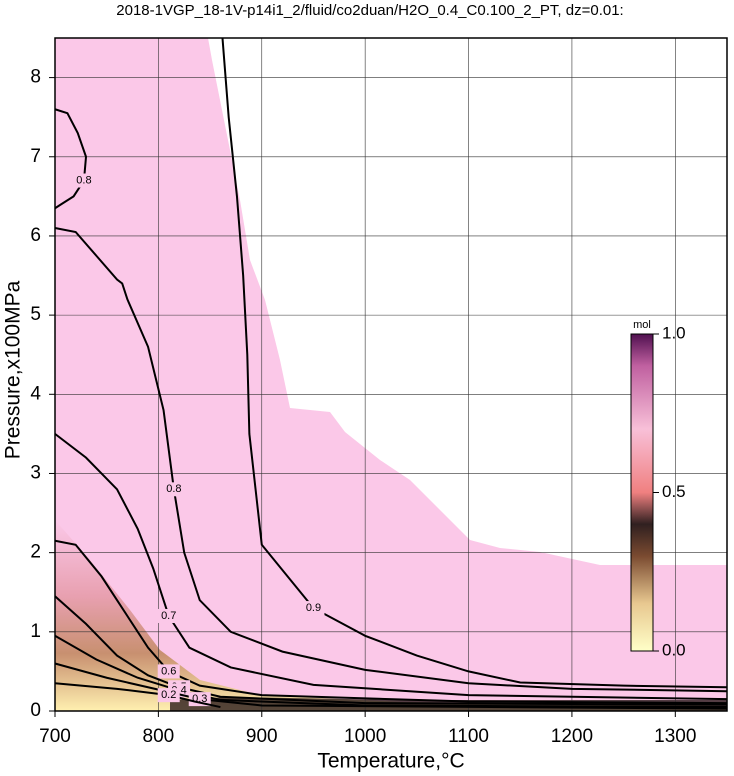  What do you see at coordinates (35, 552) in the screenshot?
I see `y-tick-label: 2` at bounding box center [35, 552].